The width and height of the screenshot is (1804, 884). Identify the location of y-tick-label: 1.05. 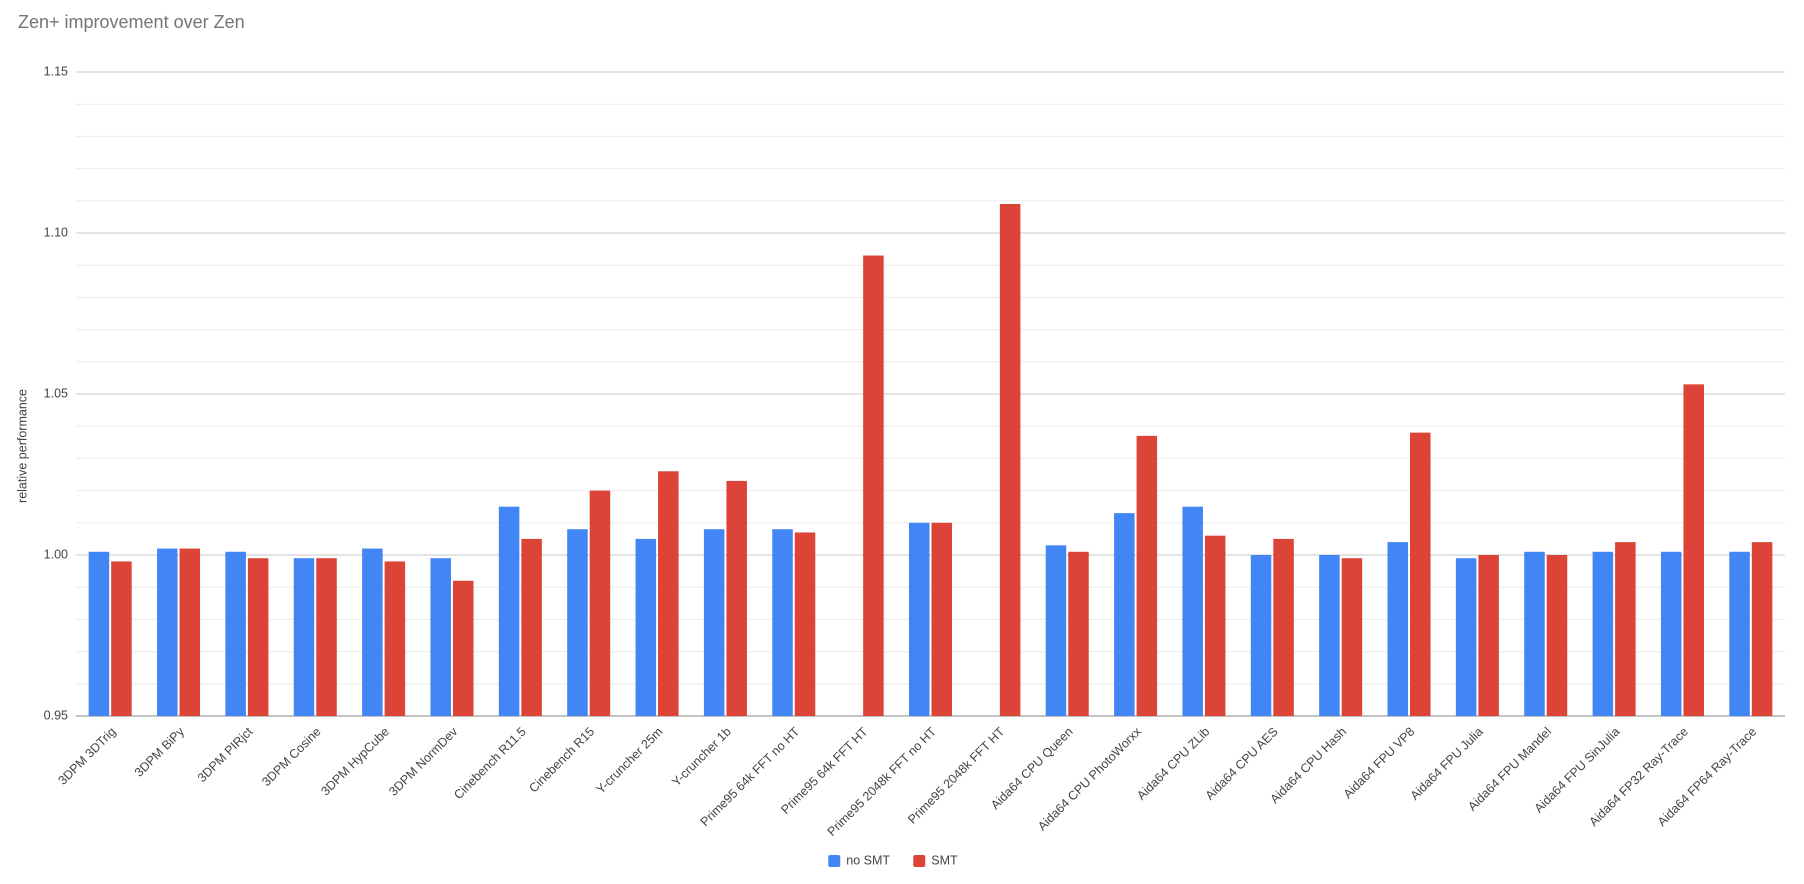
(56, 393).